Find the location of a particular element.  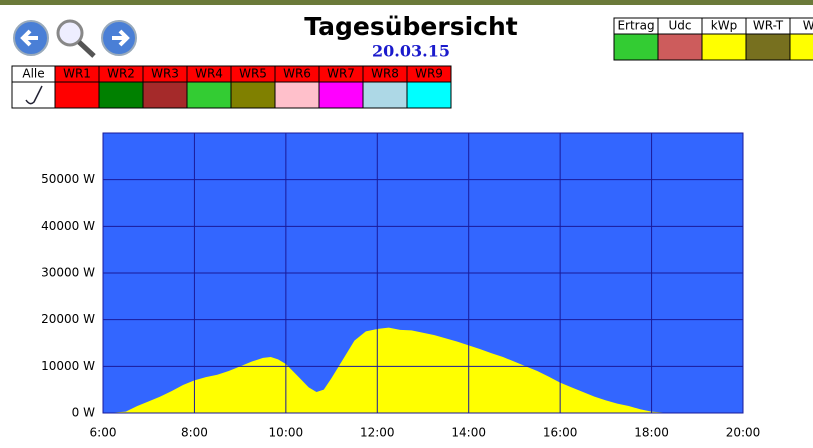

inverter-label: WR2 is located at coordinates (121, 74).